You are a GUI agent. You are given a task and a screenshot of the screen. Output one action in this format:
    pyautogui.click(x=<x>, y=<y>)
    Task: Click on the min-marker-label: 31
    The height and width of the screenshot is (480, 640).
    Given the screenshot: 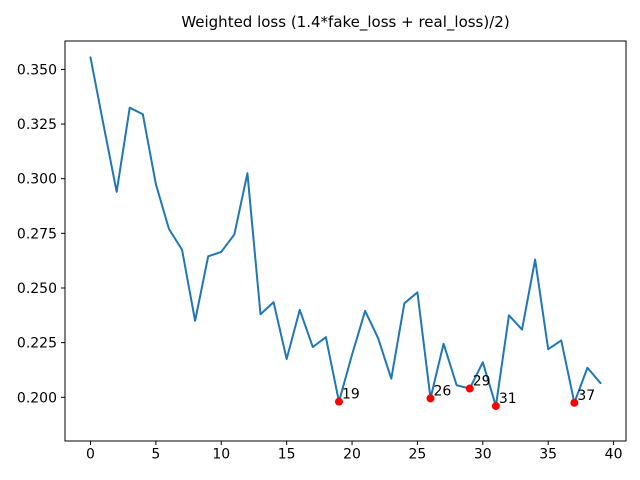 What is the action you would take?
    pyautogui.click(x=508, y=399)
    